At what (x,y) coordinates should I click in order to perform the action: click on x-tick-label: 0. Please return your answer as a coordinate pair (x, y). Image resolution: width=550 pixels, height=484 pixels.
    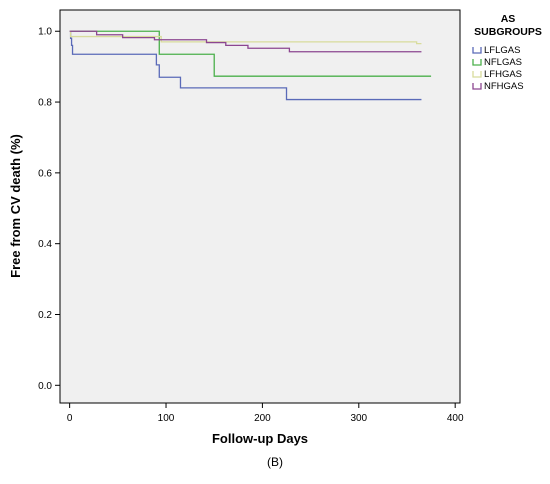
    Looking at the image, I should click on (70, 418).